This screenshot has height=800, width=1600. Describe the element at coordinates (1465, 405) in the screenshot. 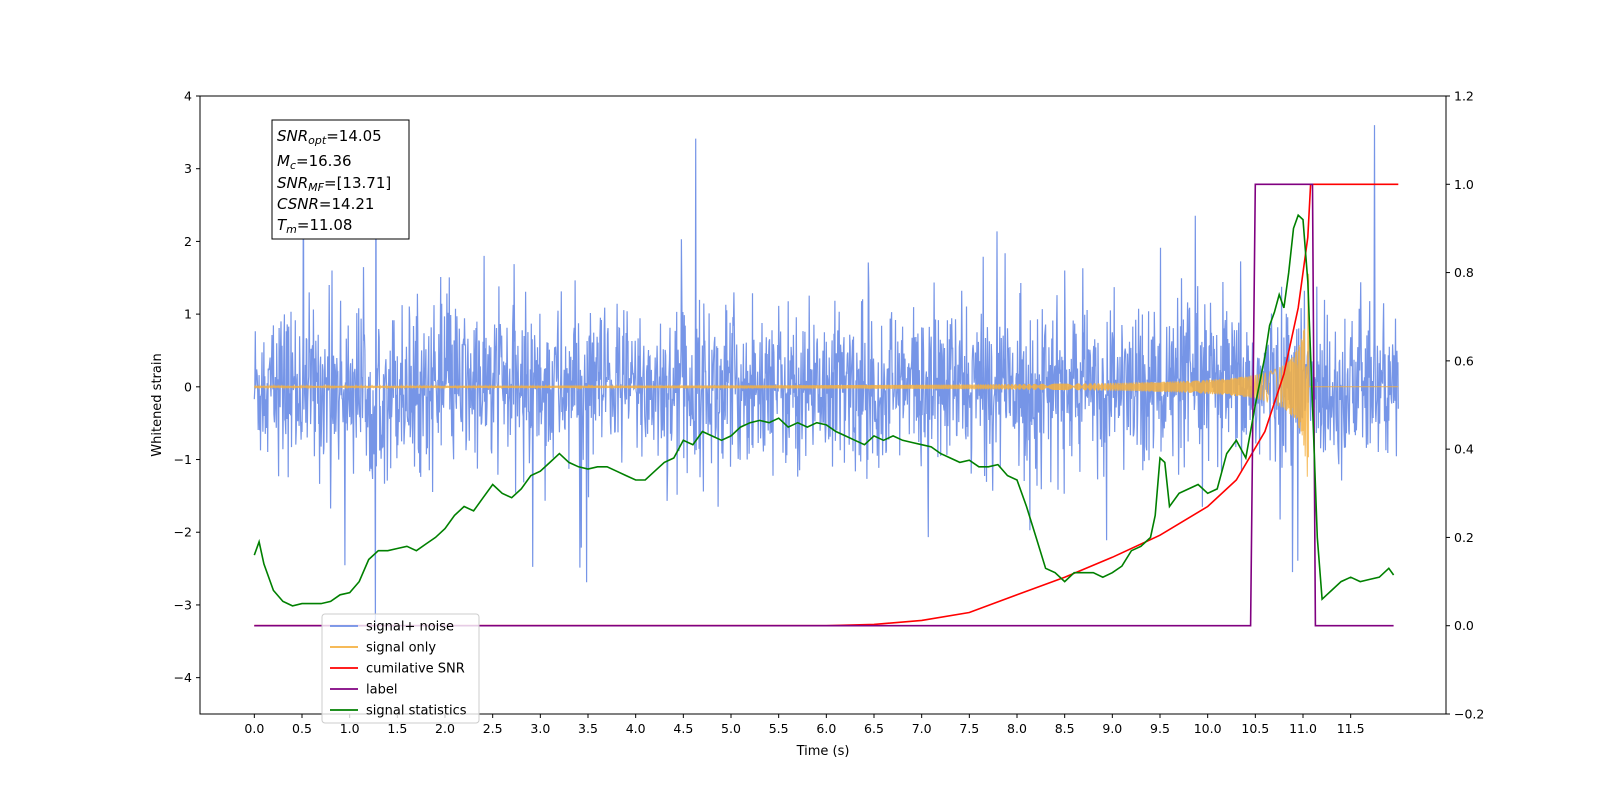

I see `y2-axis-ticks: −0.2 0.0 0.2 0.4 0.6 0.8 1.0 1.2` at that location.